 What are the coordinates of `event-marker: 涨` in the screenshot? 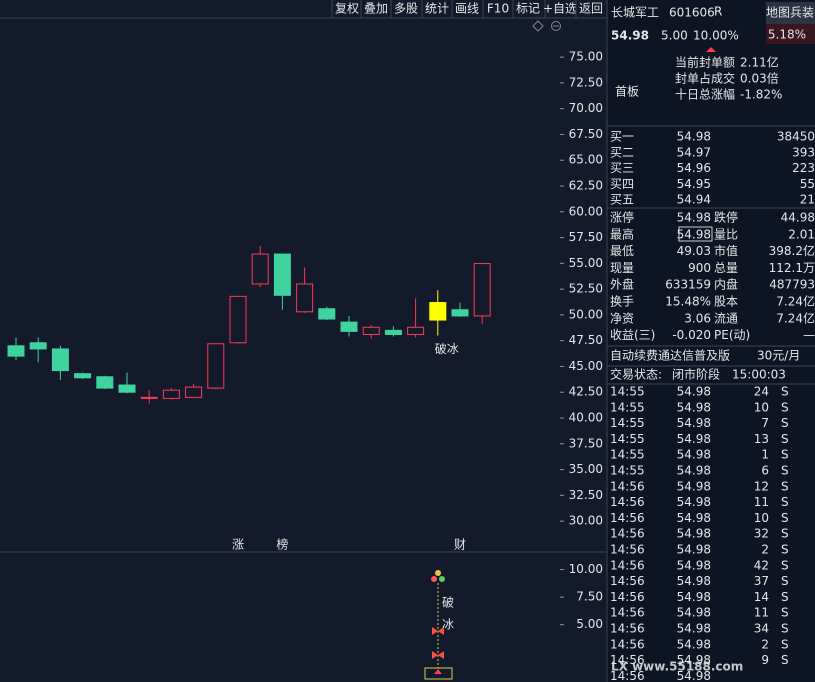 It's located at (238, 544).